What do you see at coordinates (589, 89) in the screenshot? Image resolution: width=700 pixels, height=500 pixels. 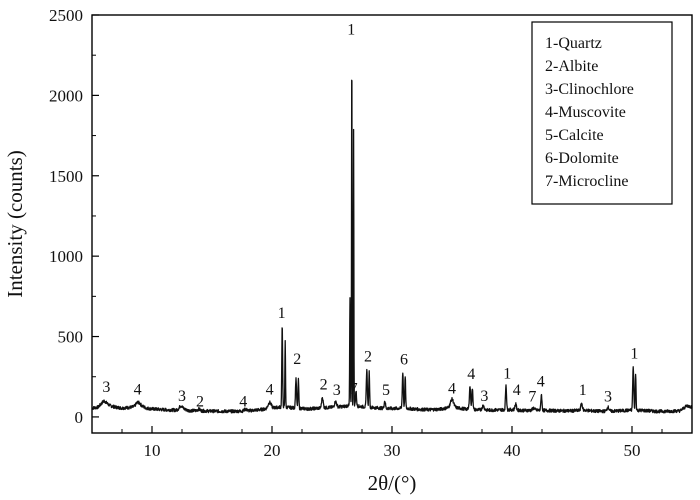 I see `legend-entry: 3-Clinochlore` at bounding box center [589, 89].